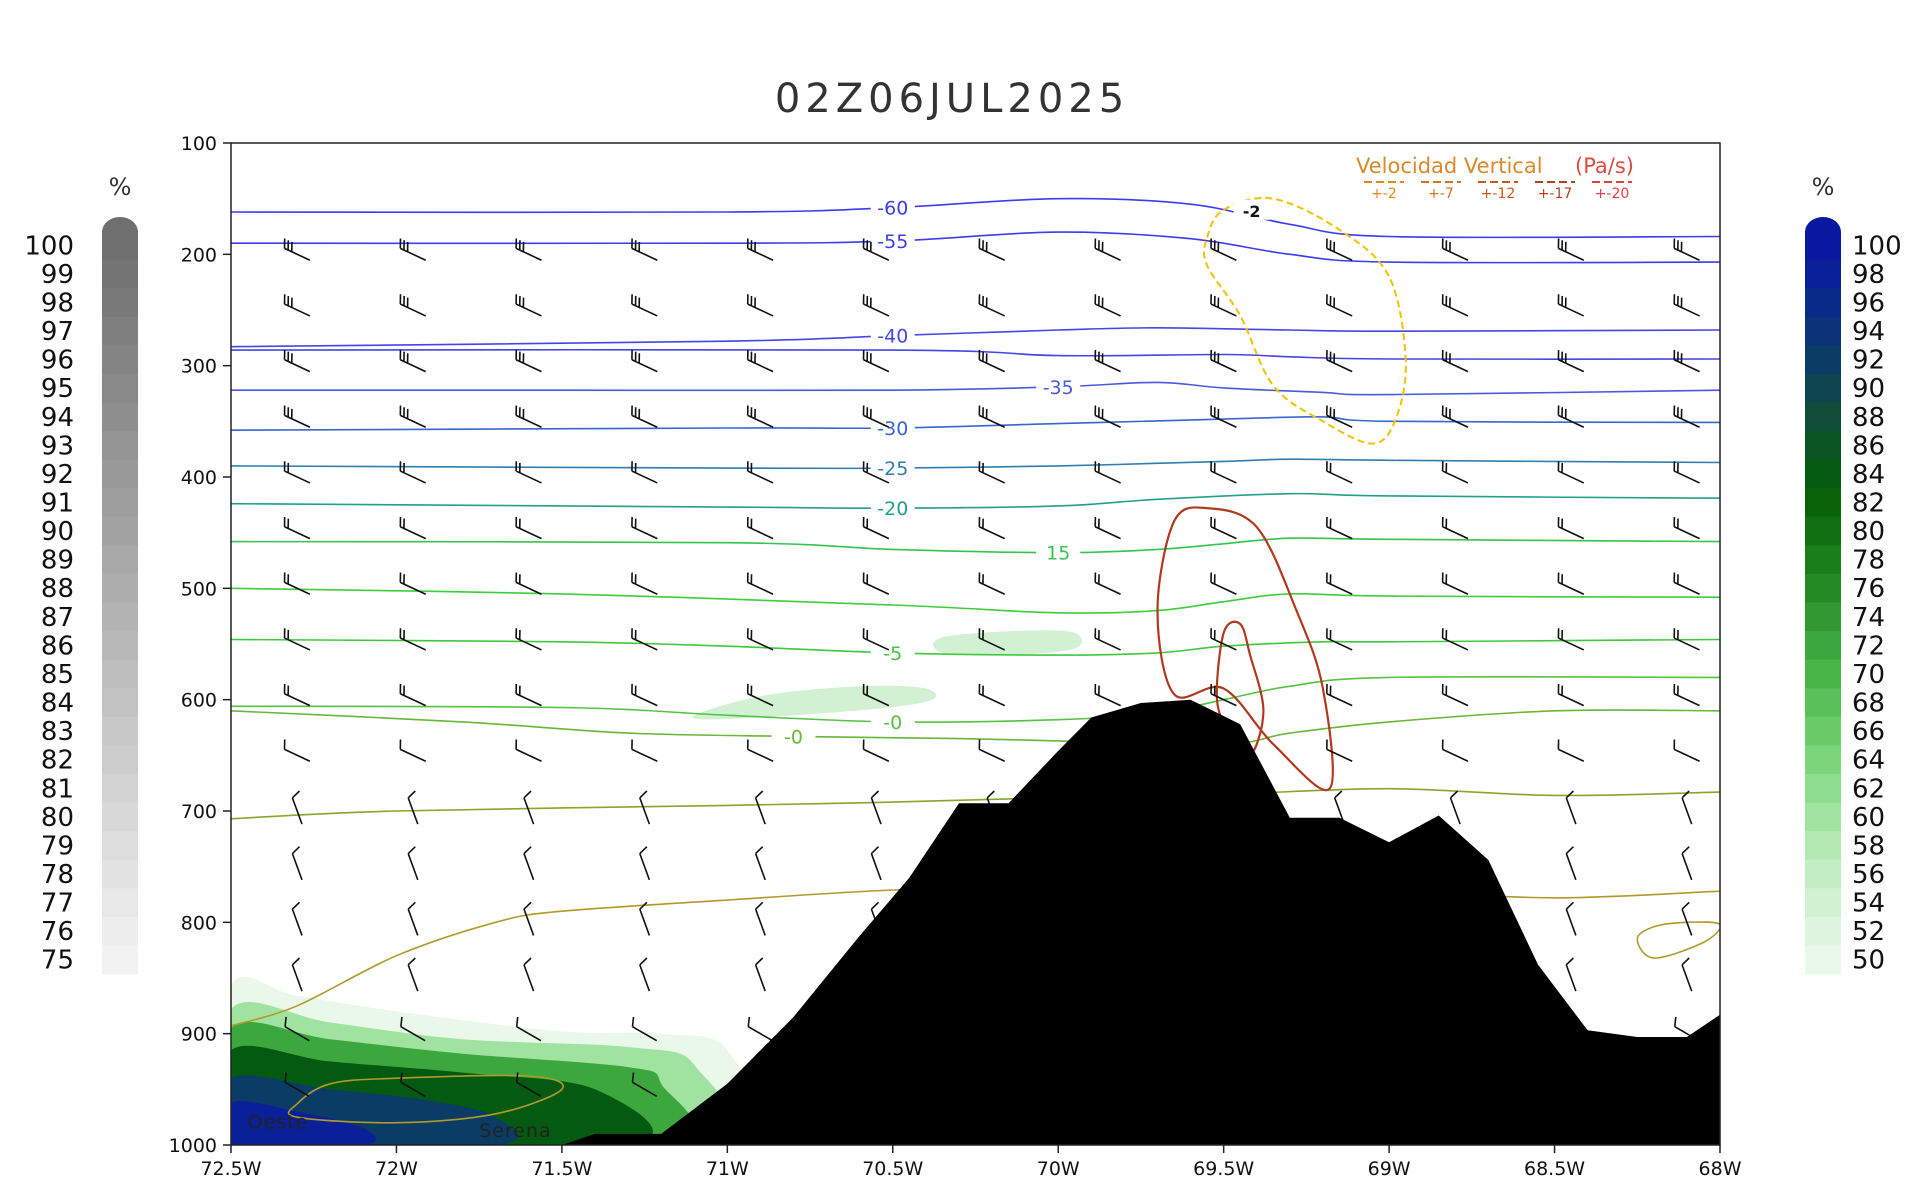 This screenshot has width=1920, height=1200. What do you see at coordinates (199, 812) in the screenshot?
I see `y-tick-label: 700` at bounding box center [199, 812].